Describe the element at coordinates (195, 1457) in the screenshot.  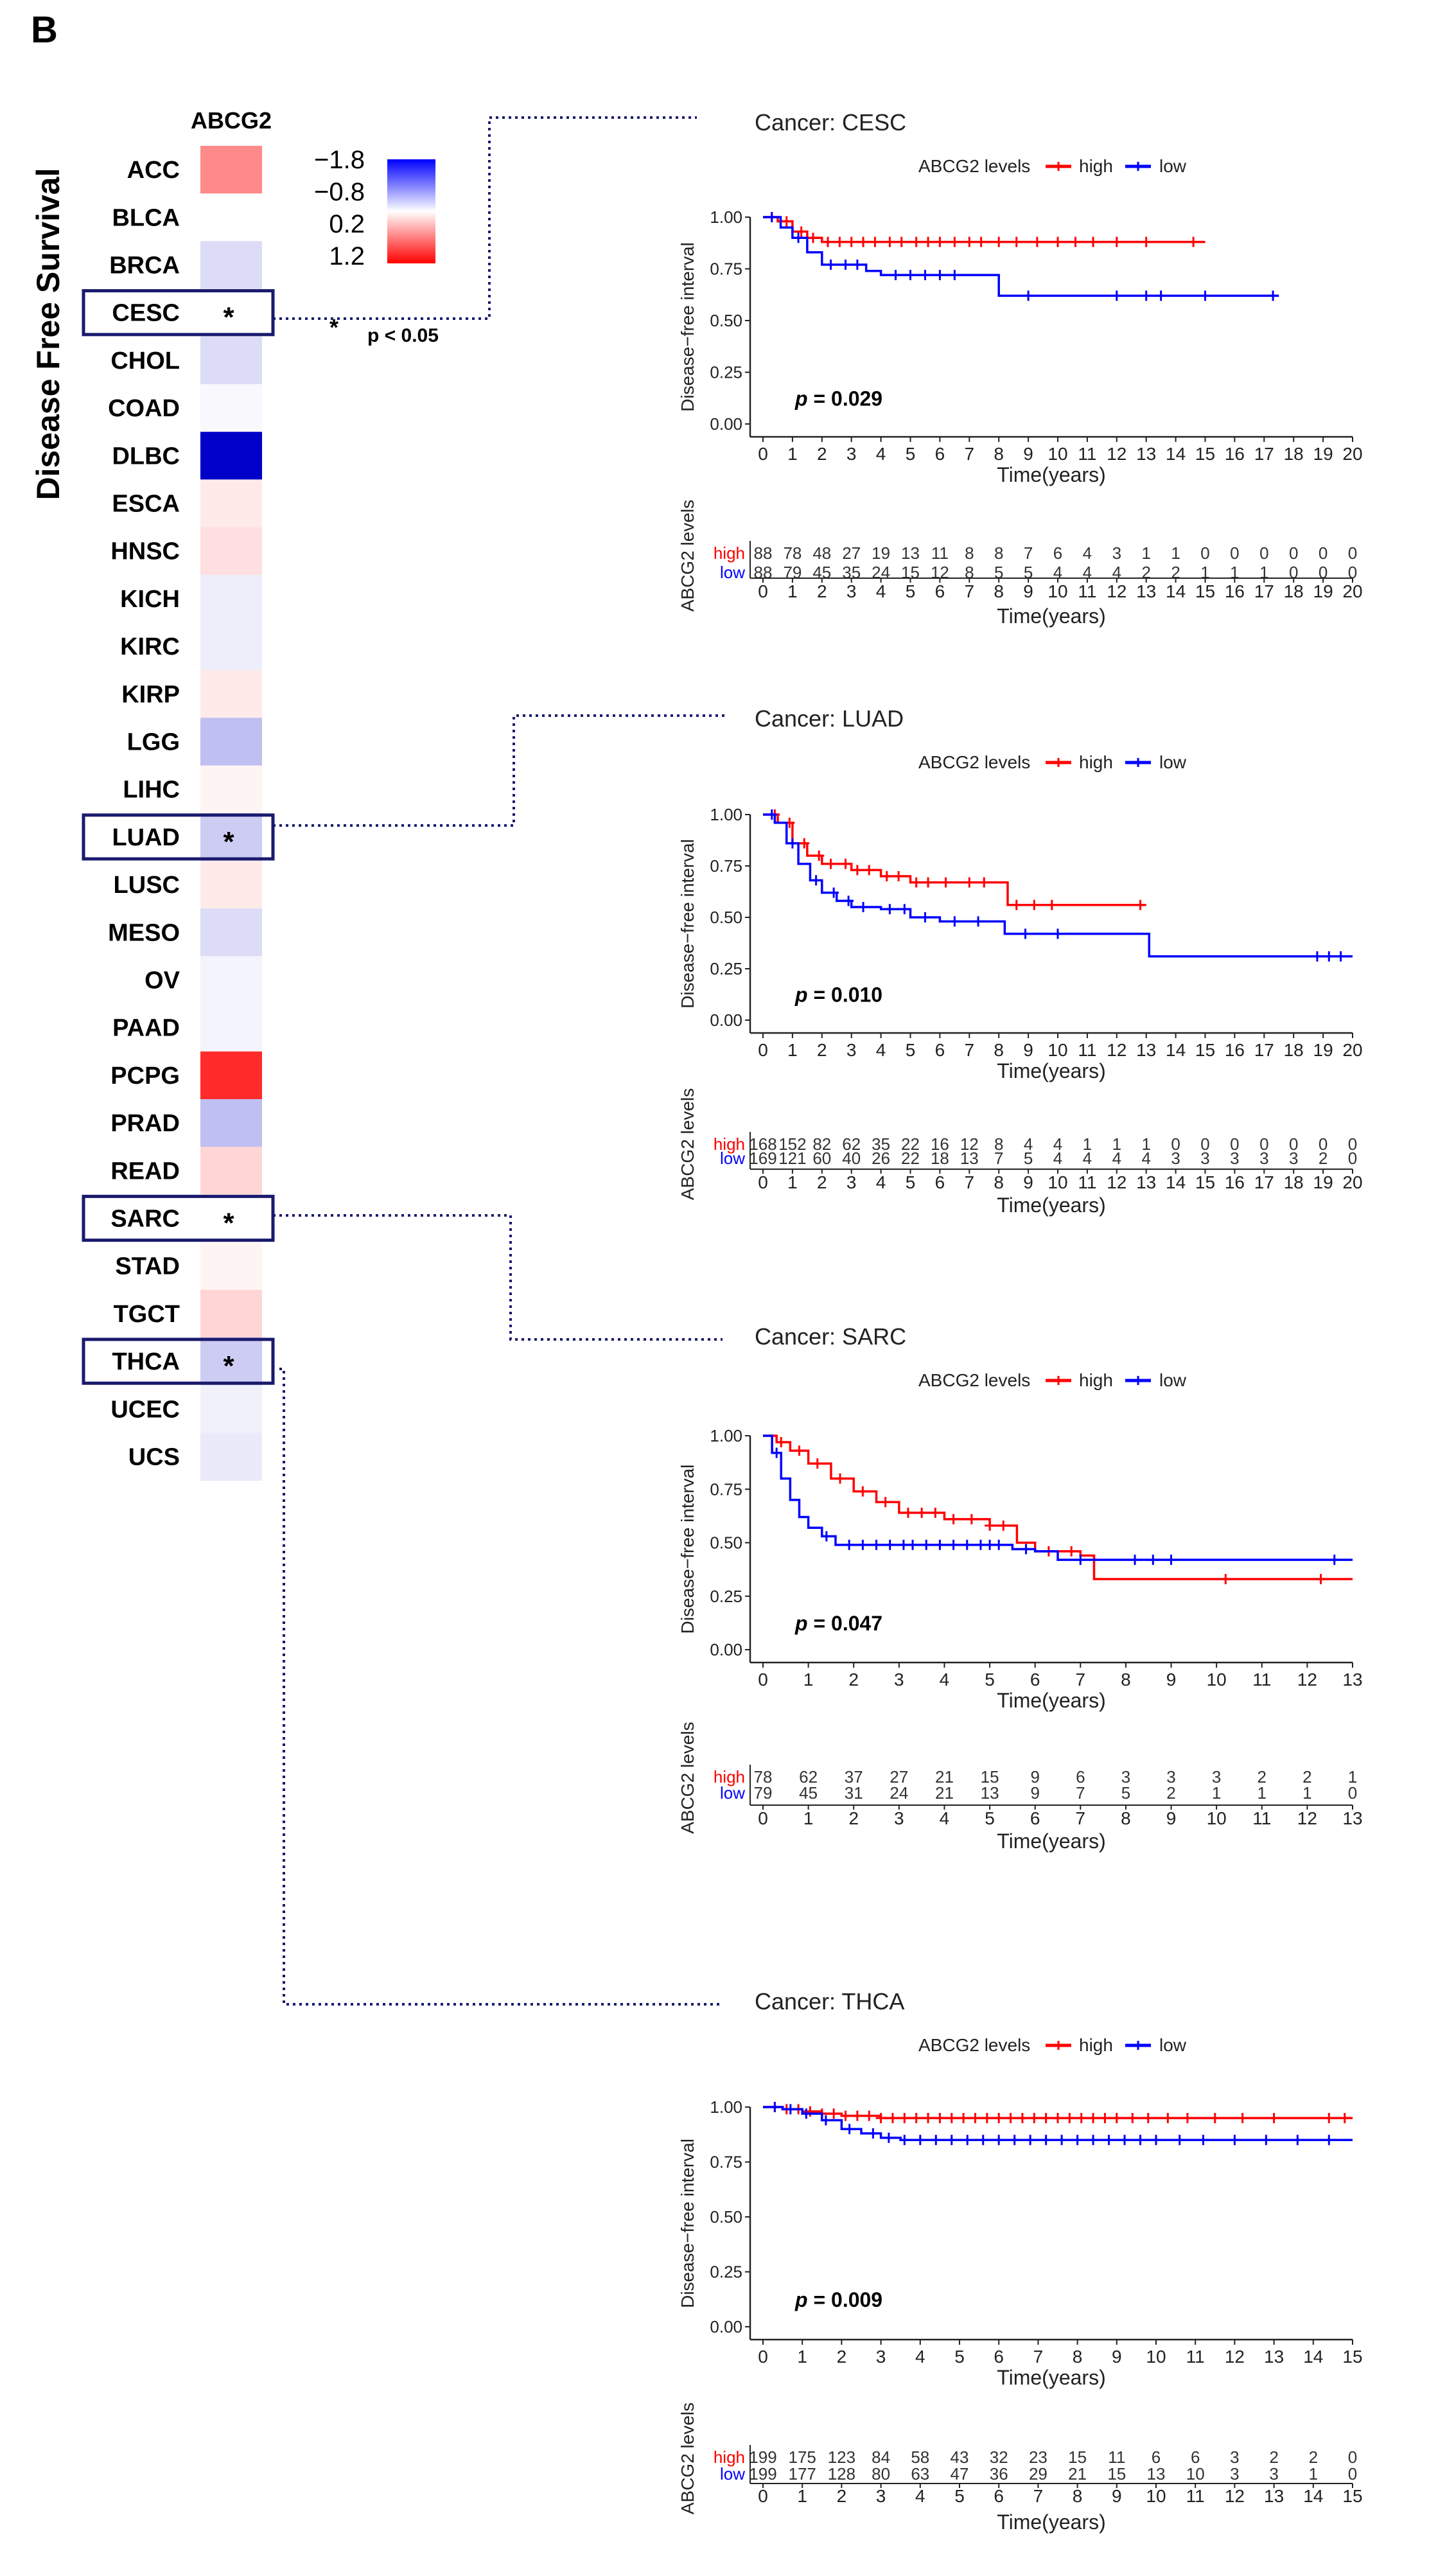
I see `heatmap-row: UCS` at that location.